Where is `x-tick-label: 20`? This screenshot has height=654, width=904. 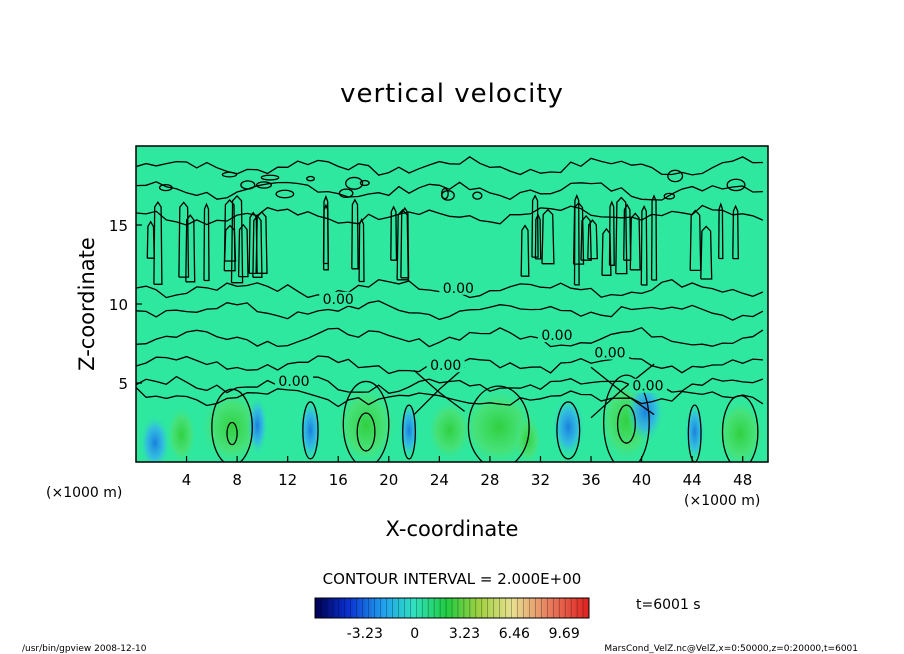 x-tick-label: 20 is located at coordinates (388, 480).